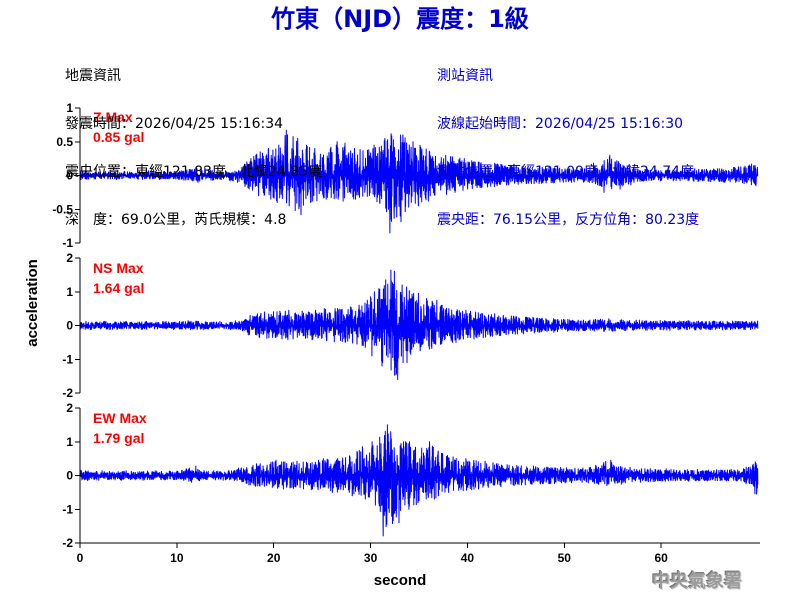 Image resolution: width=800 pixels, height=600 pixels. I want to click on z-max-label: Z Max, so click(113, 117).